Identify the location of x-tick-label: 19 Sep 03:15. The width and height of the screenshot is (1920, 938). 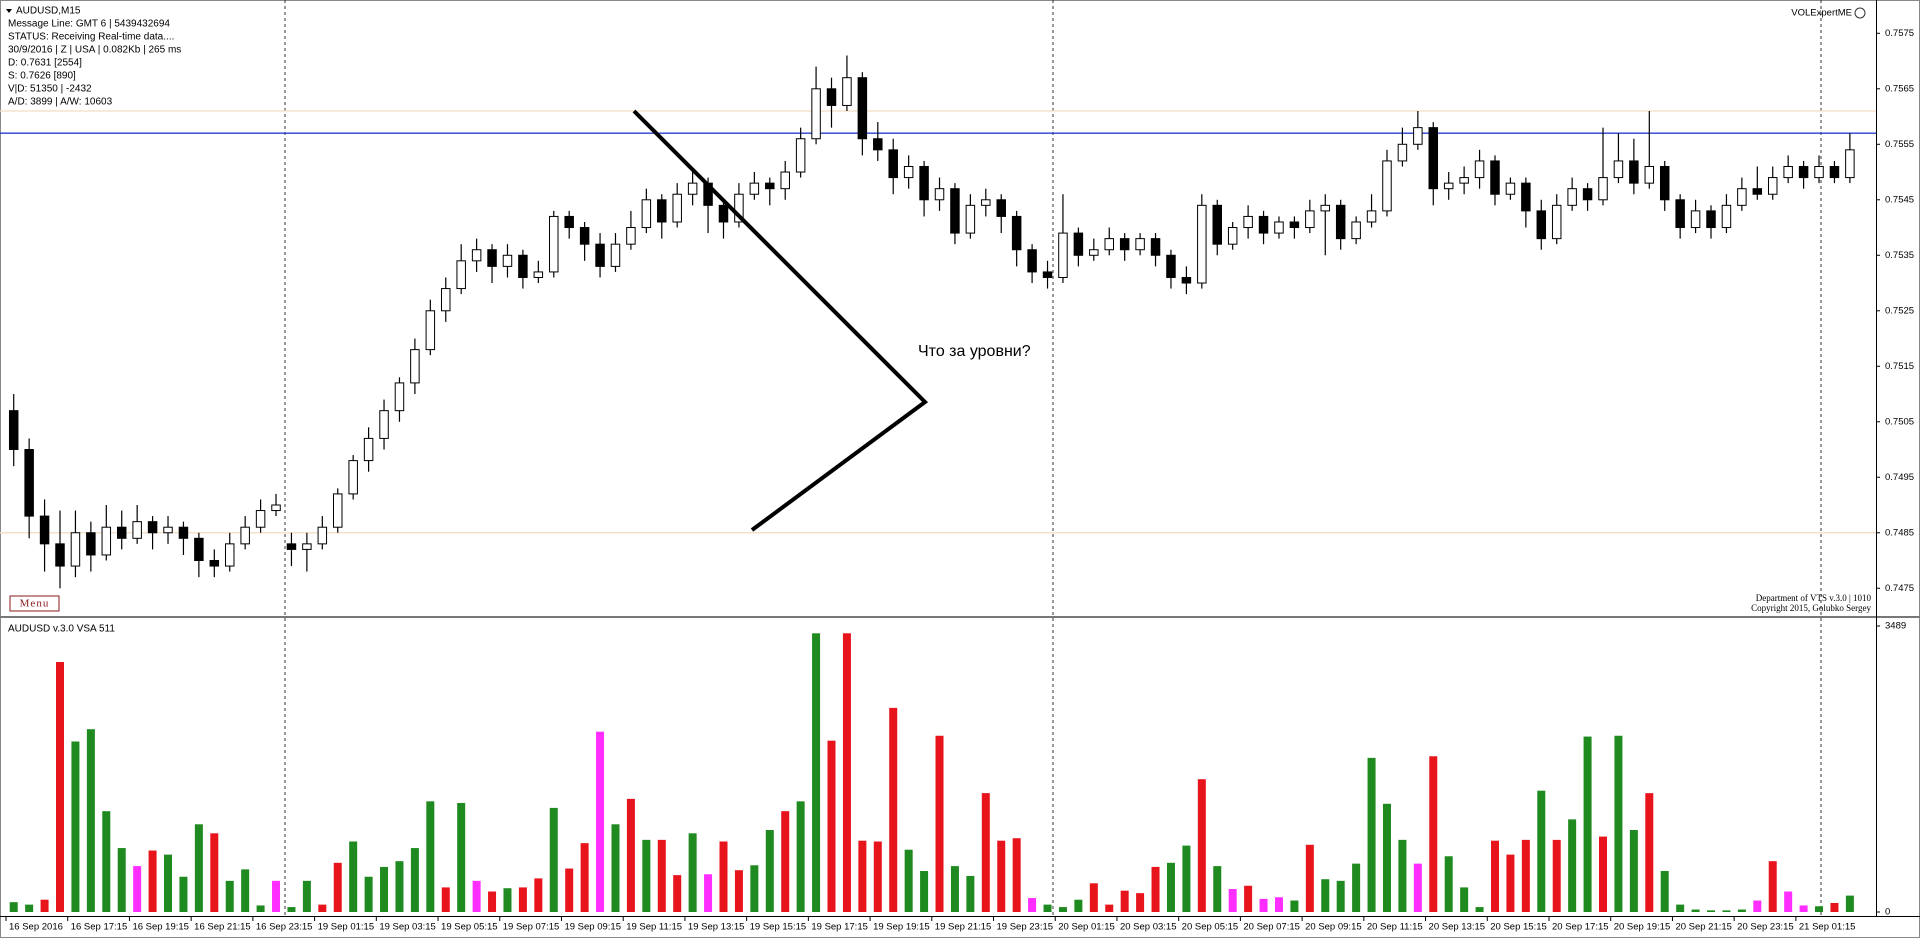
(407, 927).